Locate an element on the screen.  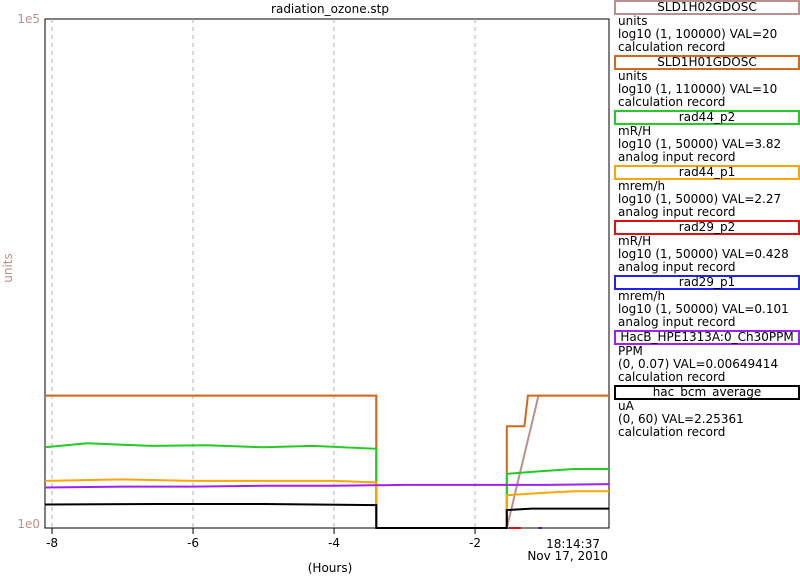
end-time-label: 18:14:37 is located at coordinates (573, 544).